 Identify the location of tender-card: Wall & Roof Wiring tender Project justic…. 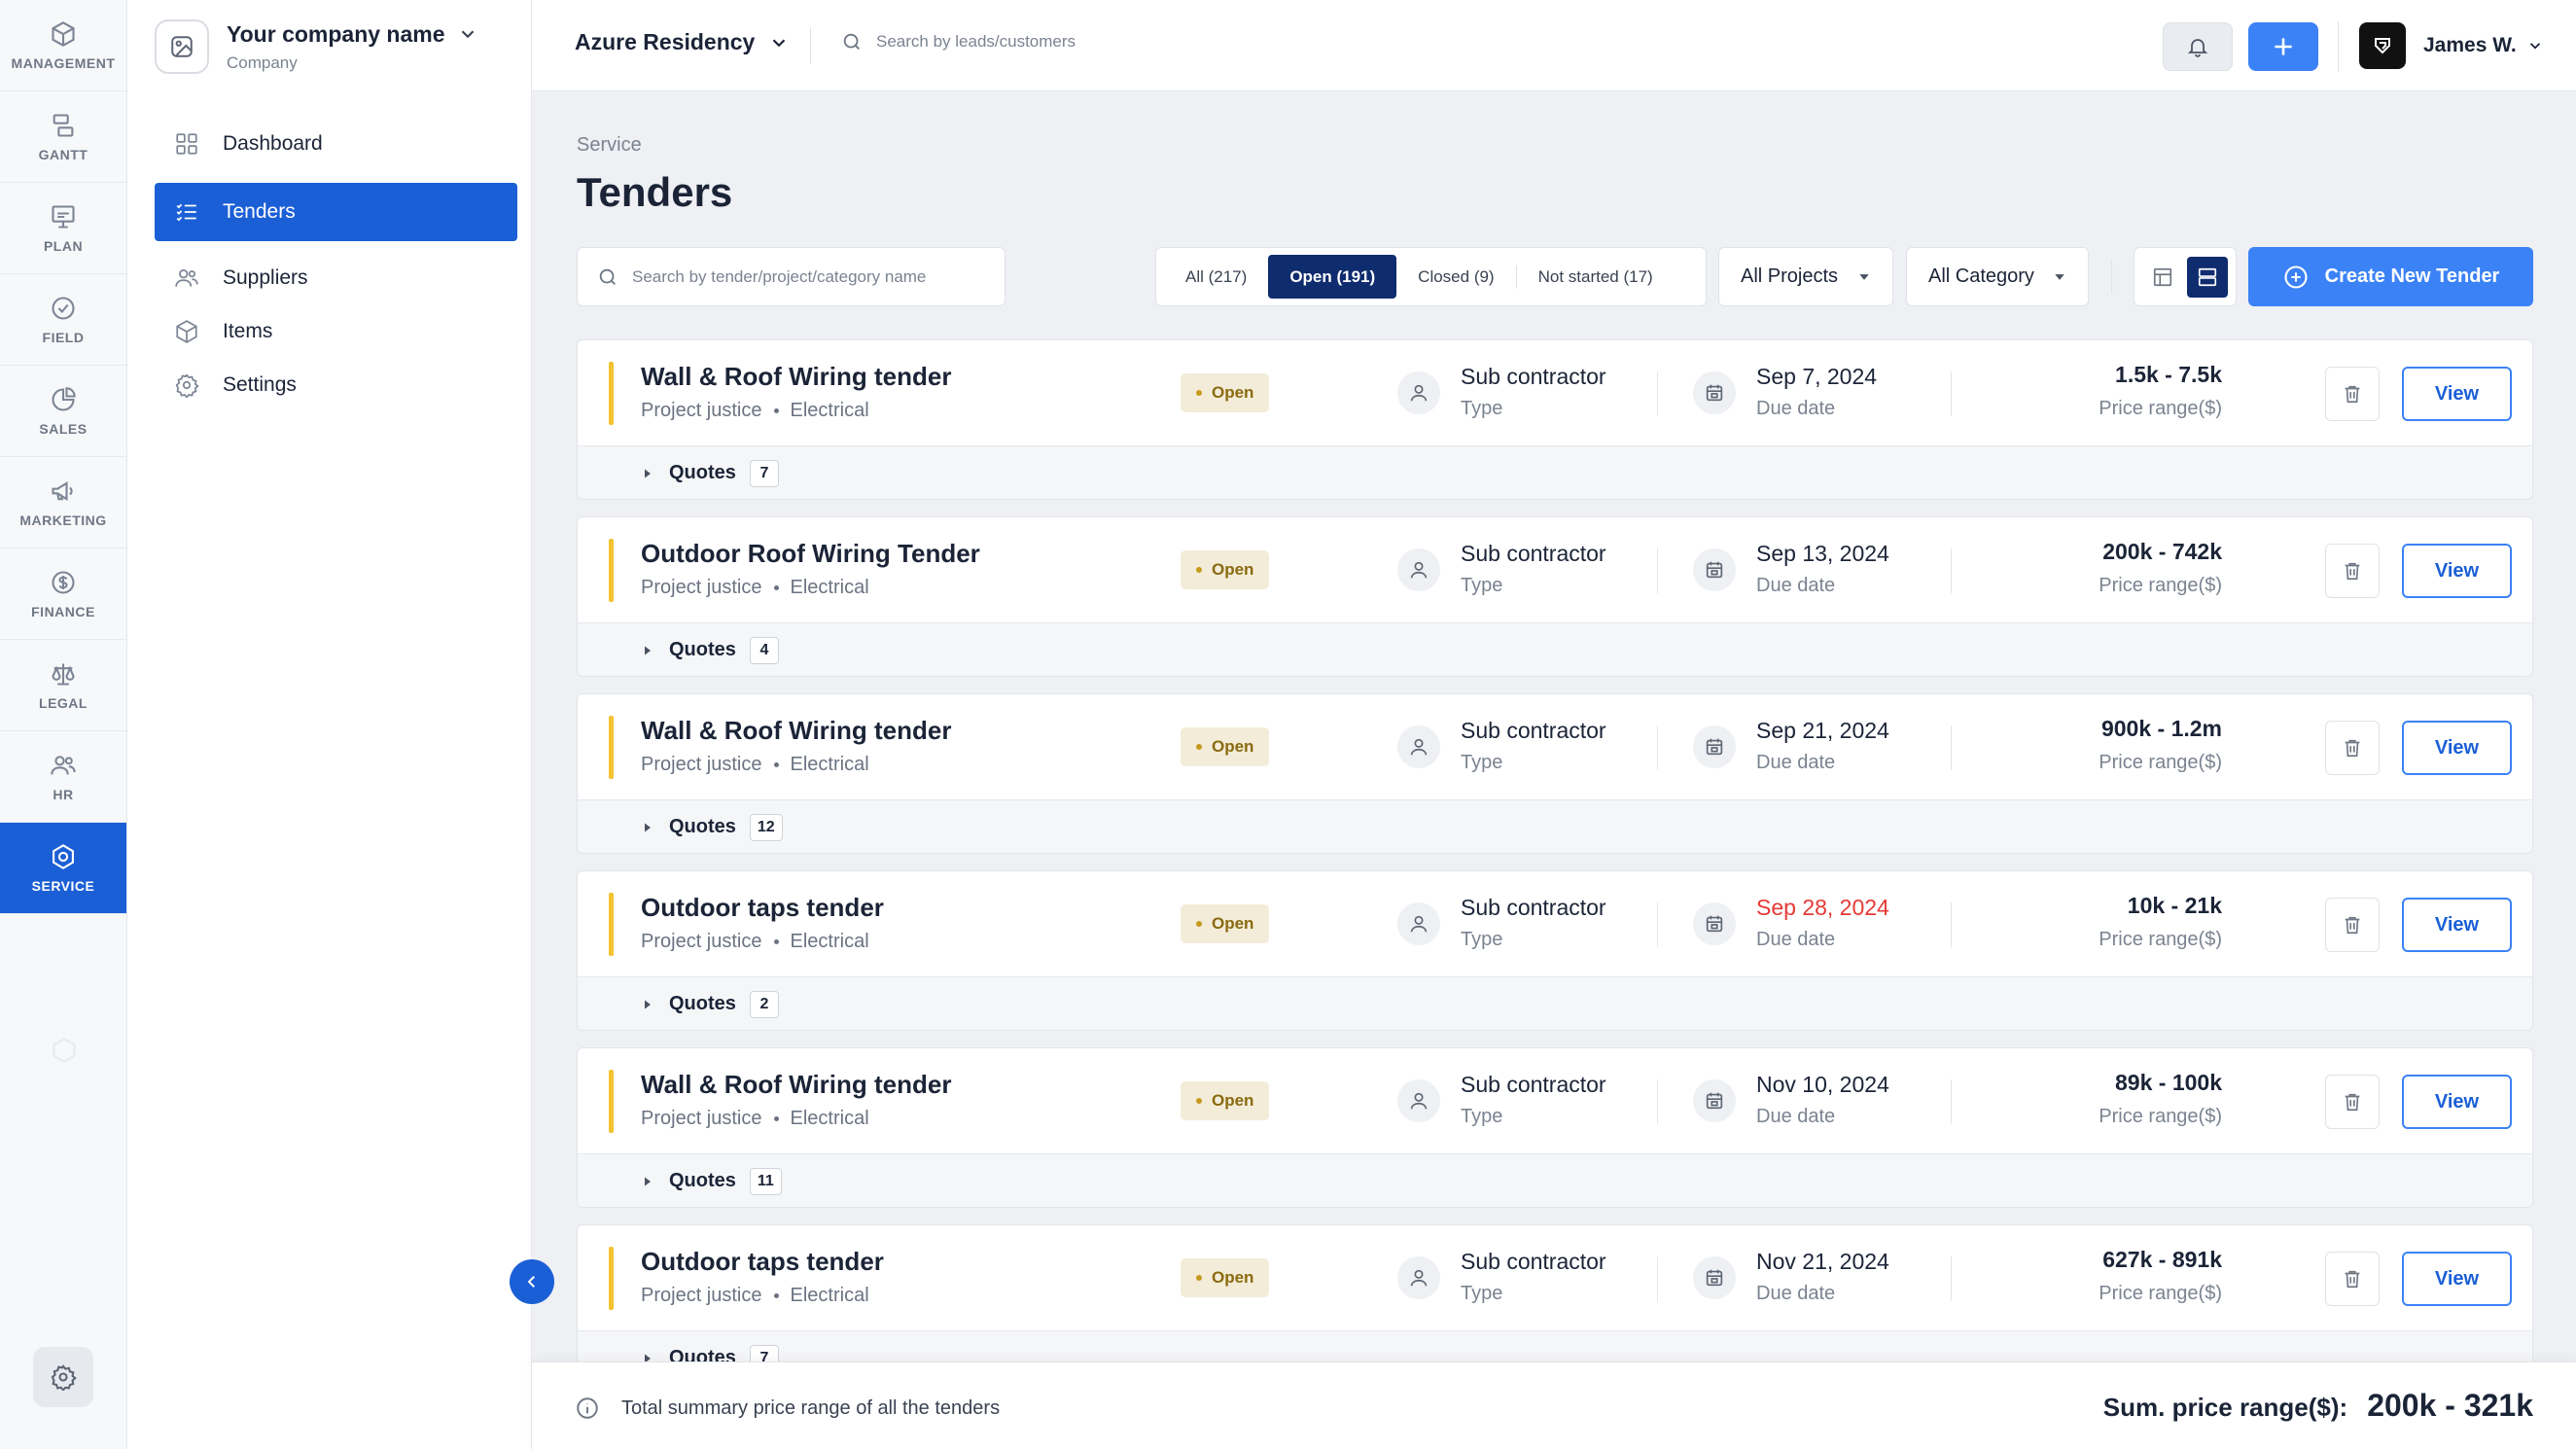
(1555, 419).